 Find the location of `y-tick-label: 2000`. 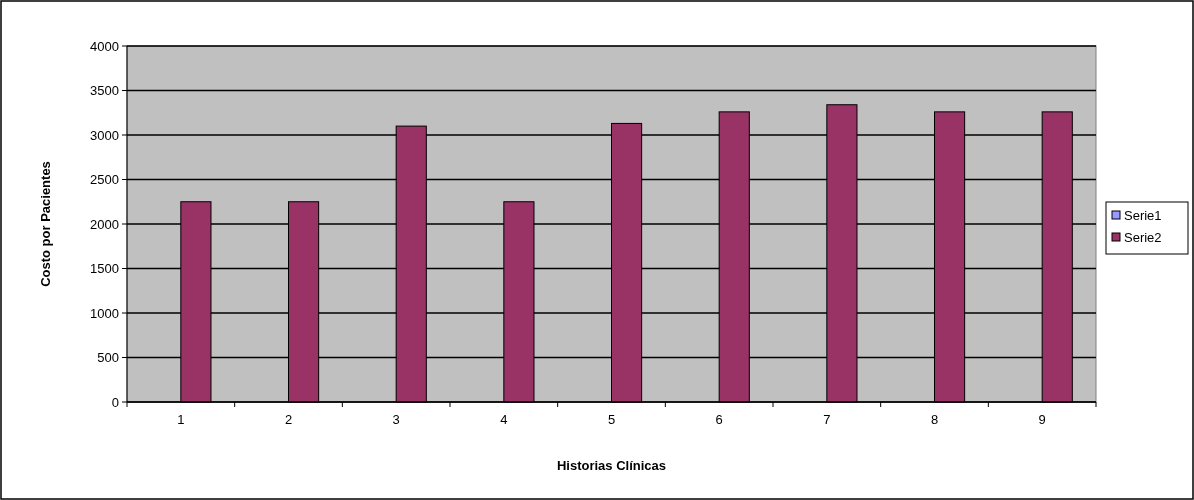

y-tick-label: 2000 is located at coordinates (104, 224).